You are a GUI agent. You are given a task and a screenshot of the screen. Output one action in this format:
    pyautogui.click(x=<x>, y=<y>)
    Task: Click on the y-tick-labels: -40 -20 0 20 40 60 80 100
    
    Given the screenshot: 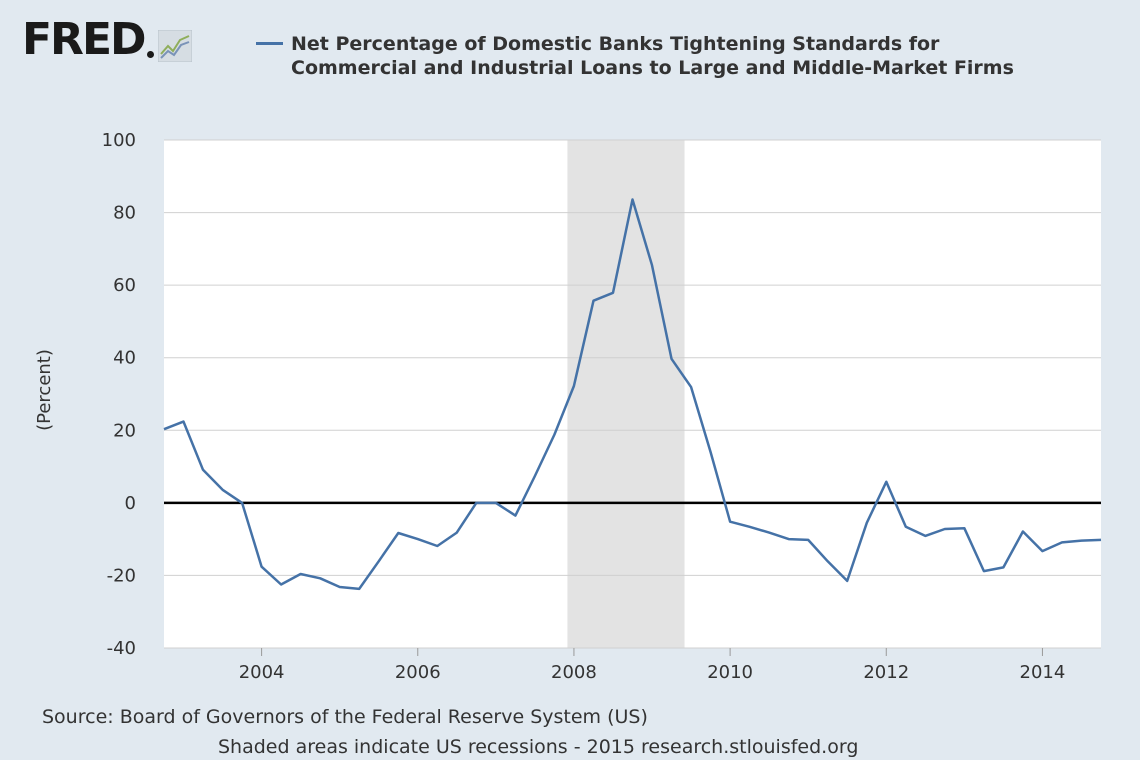 What is the action you would take?
    pyautogui.click(x=119, y=394)
    